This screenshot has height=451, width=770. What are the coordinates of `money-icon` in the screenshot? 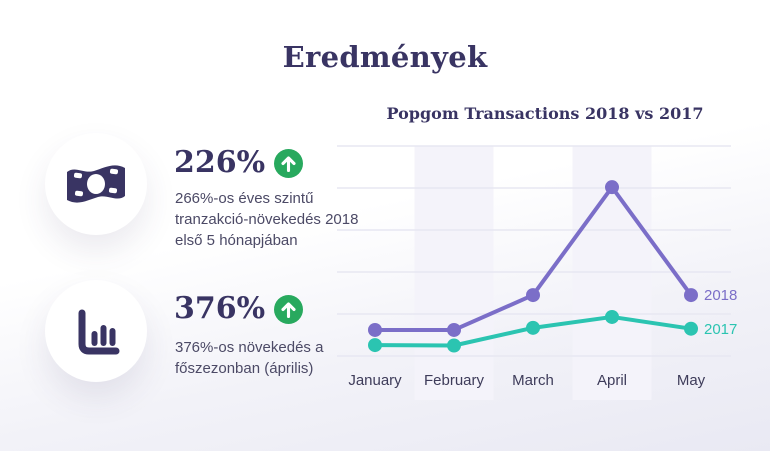 It's located at (96, 184).